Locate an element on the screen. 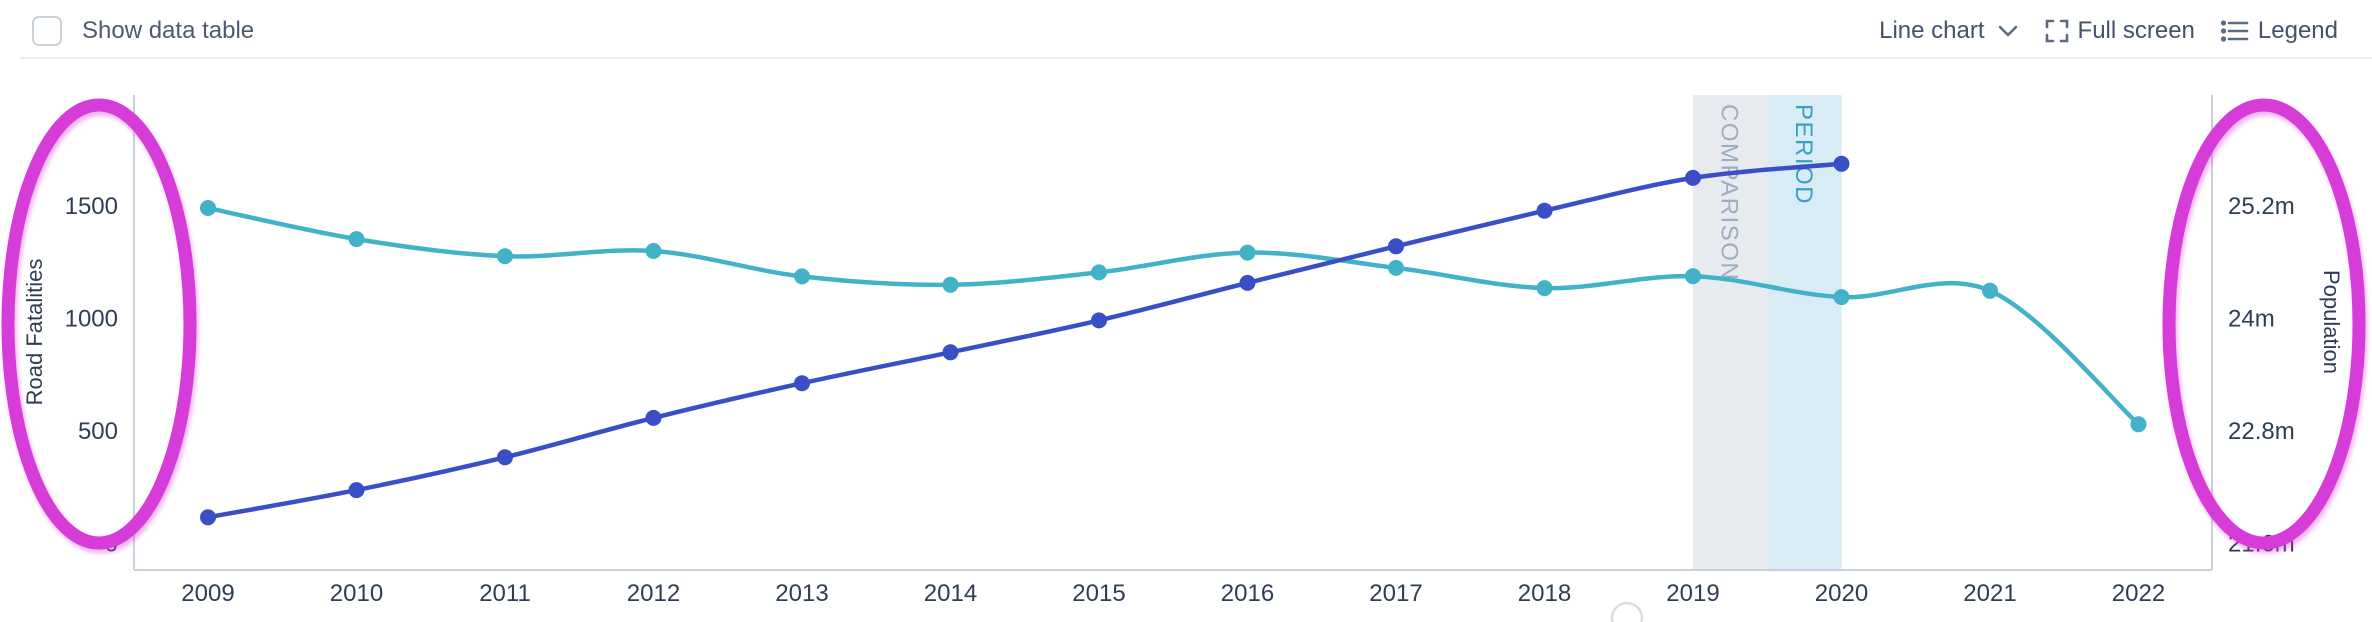 The image size is (2372, 622). right-axis-title: Population is located at coordinates (2331, 322).